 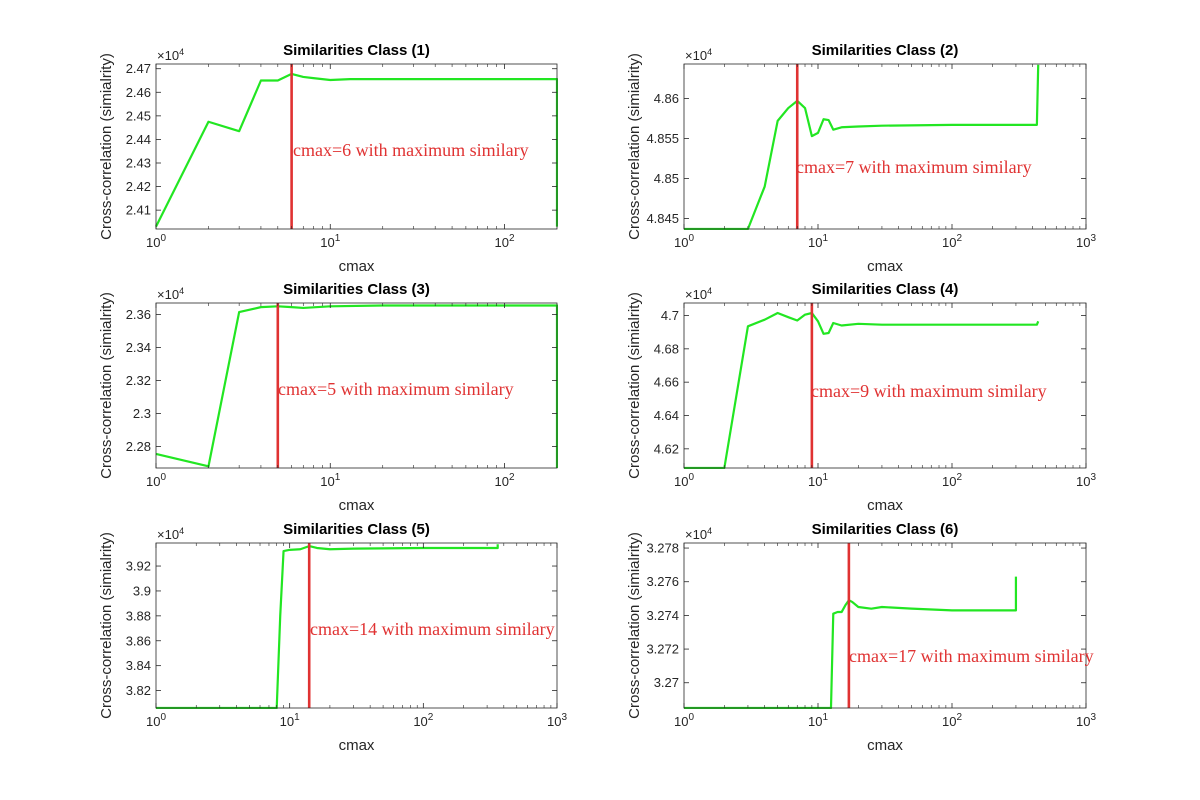 I want to click on chart-title: Similarities Class (5), so click(x=356, y=529).